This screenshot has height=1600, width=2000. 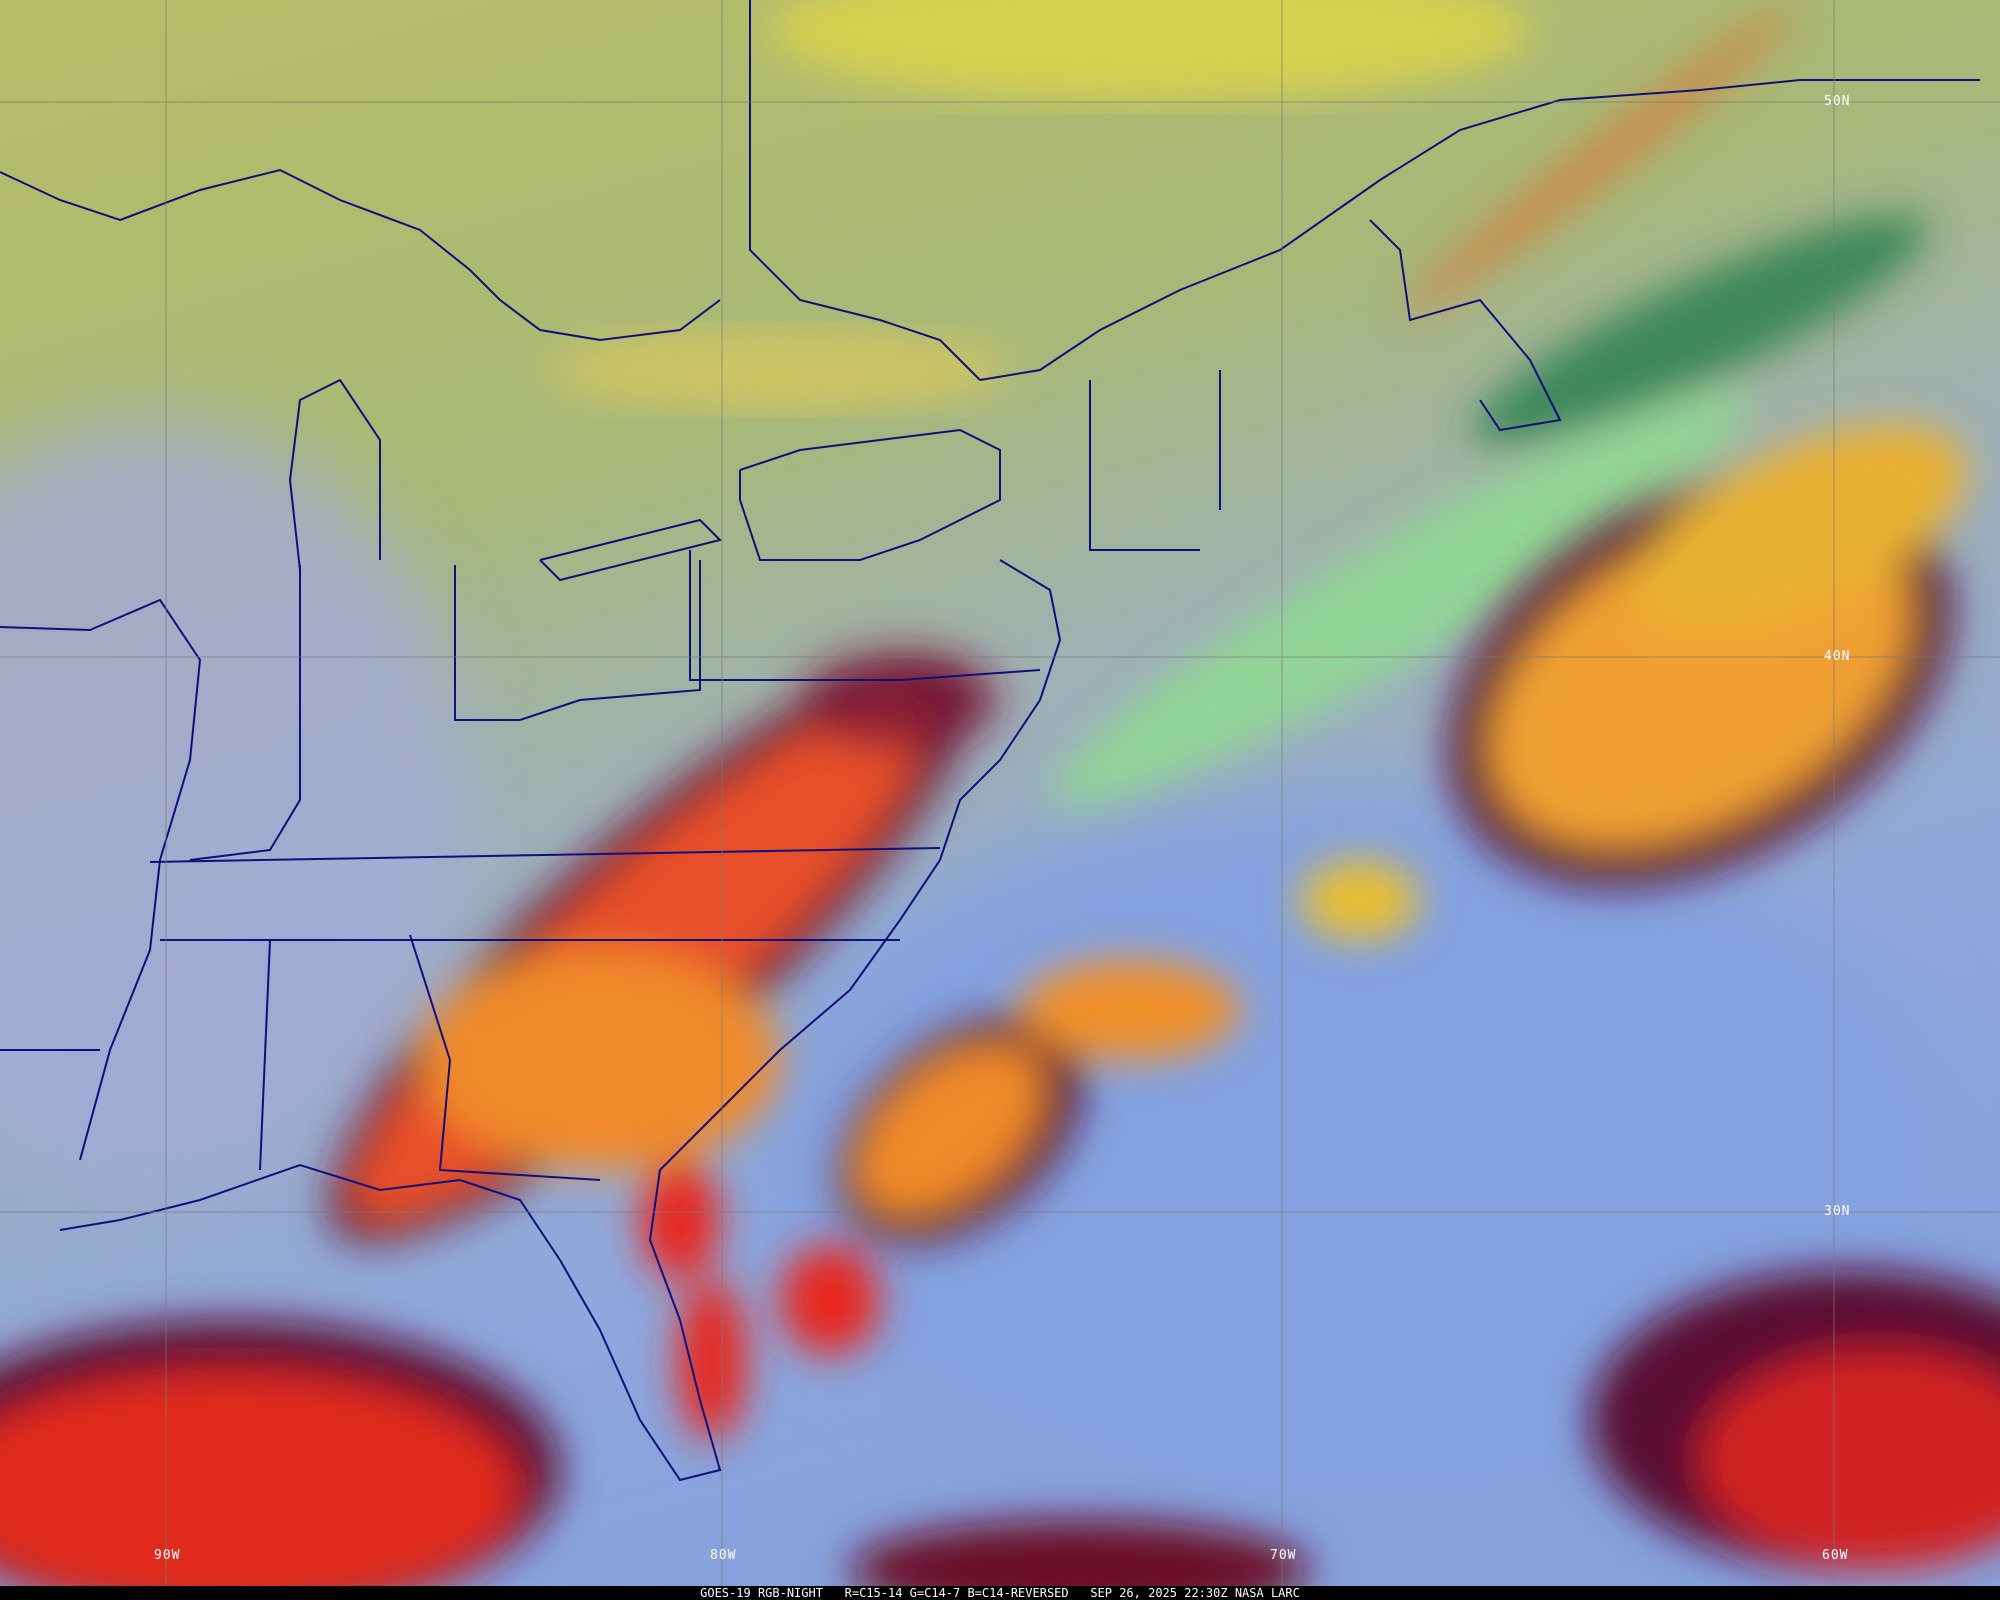 I want to click on cloud-north, so click(x=1150, y=50).